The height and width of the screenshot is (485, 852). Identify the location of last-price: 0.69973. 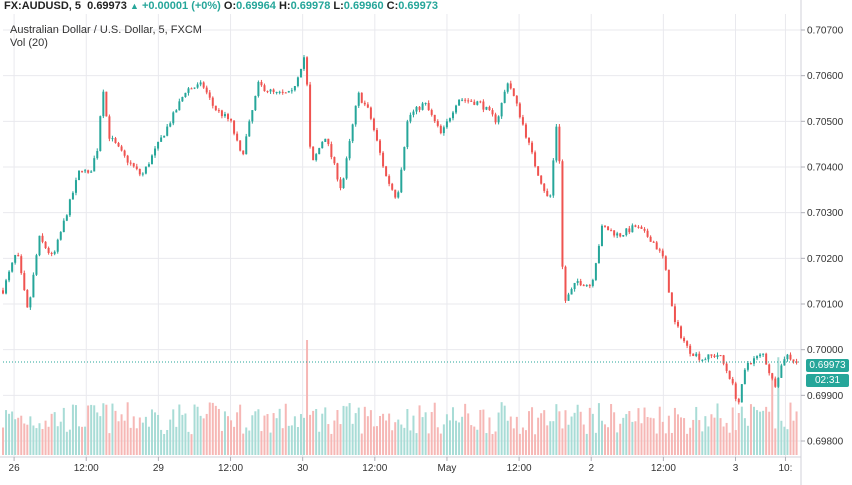
(107, 6).